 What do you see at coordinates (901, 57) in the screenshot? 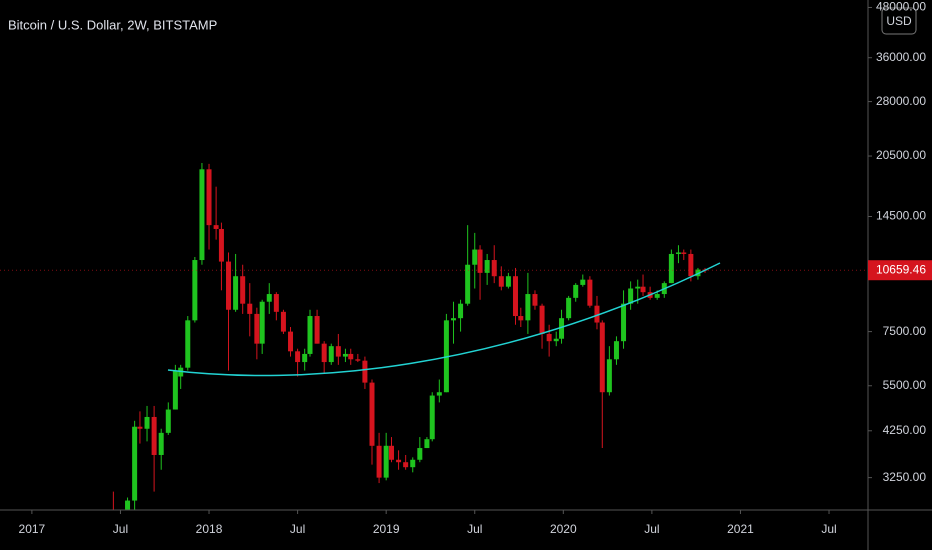
I see `y-tick-label: 36000.00` at bounding box center [901, 57].